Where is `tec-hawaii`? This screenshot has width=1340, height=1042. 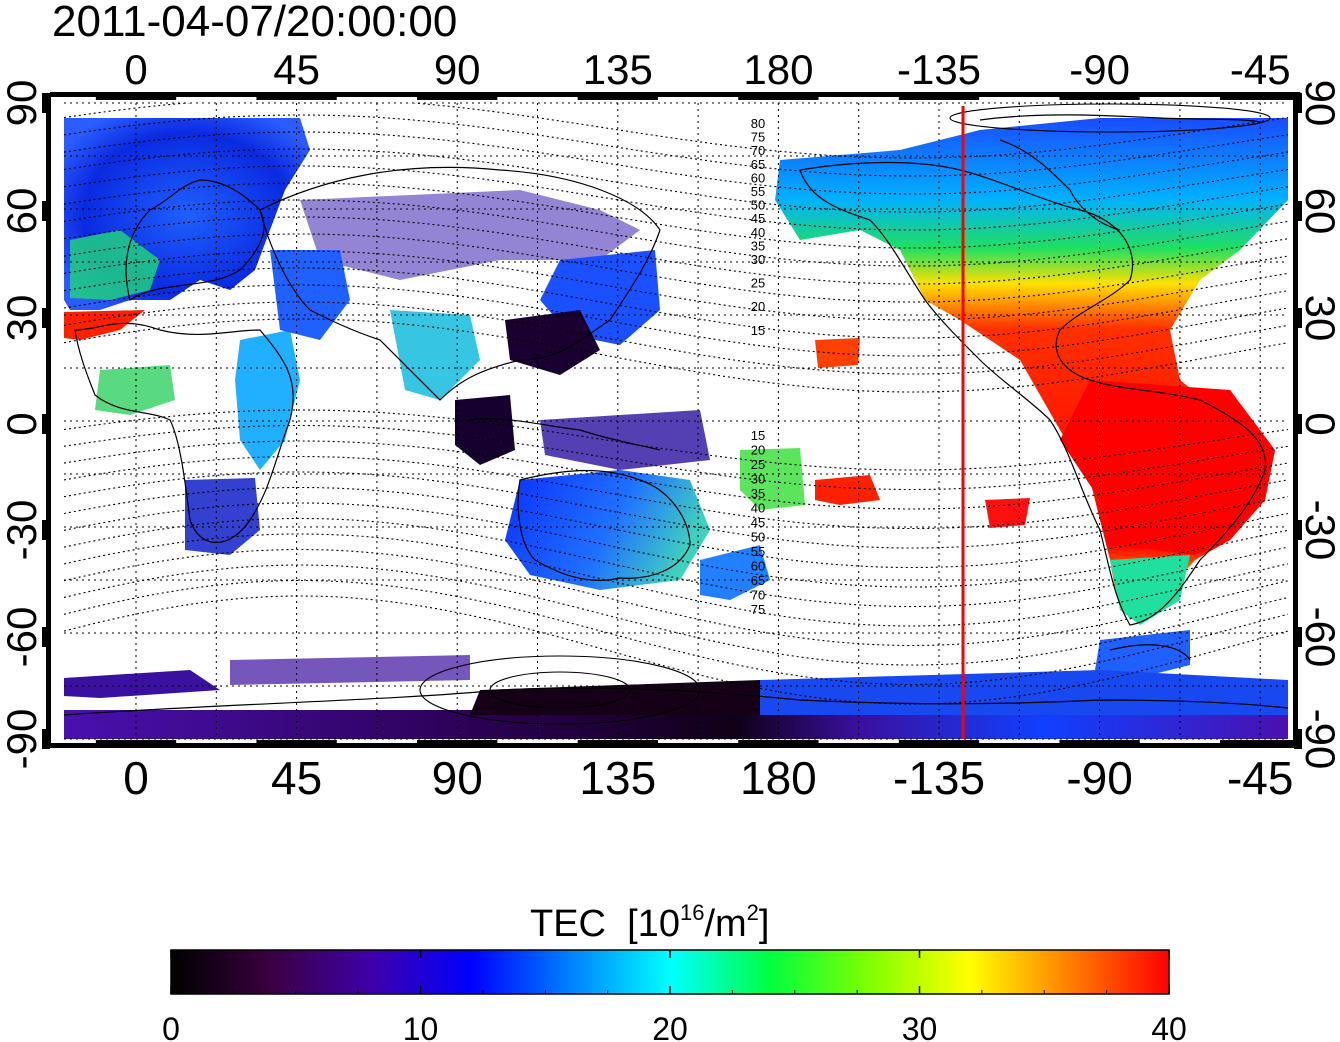
tec-hawaii is located at coordinates (837, 353).